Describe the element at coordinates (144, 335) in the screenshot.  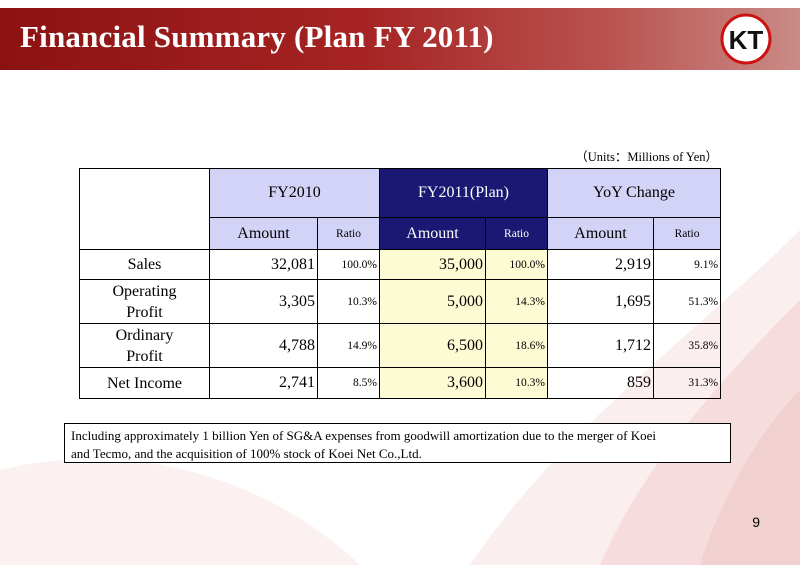
I see `row-label-line1: Ordinary` at that location.